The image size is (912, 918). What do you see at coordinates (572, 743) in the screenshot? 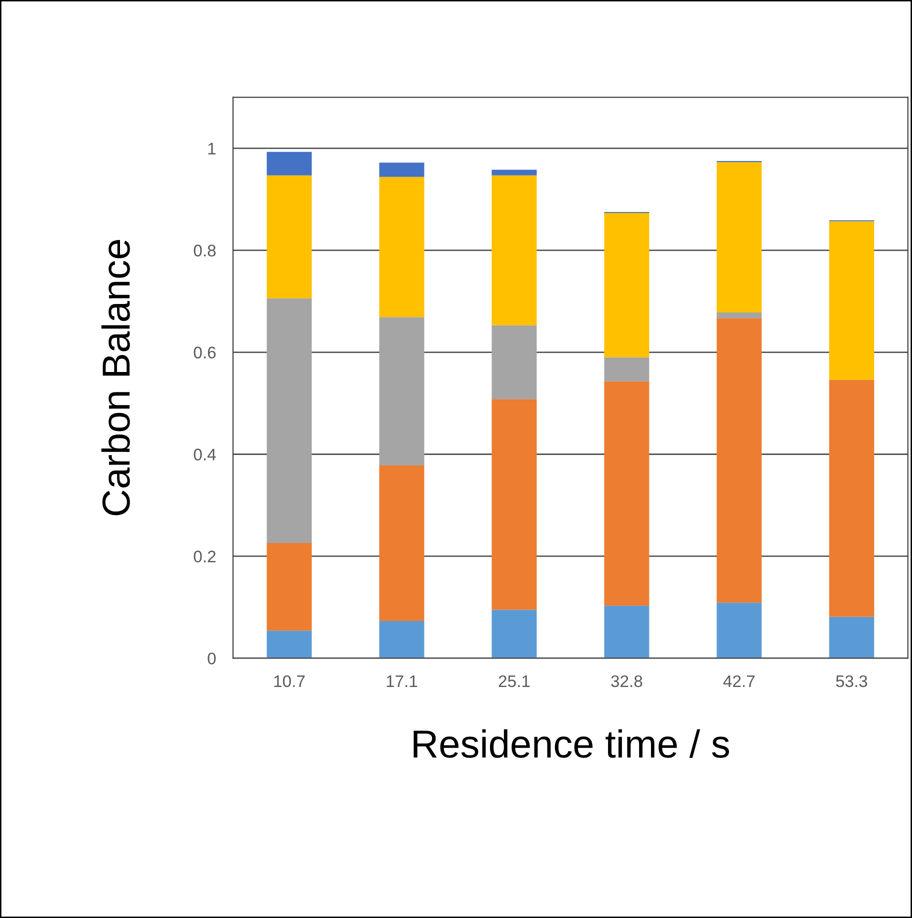
I see `x-axis-title: Residence time / s` at bounding box center [572, 743].